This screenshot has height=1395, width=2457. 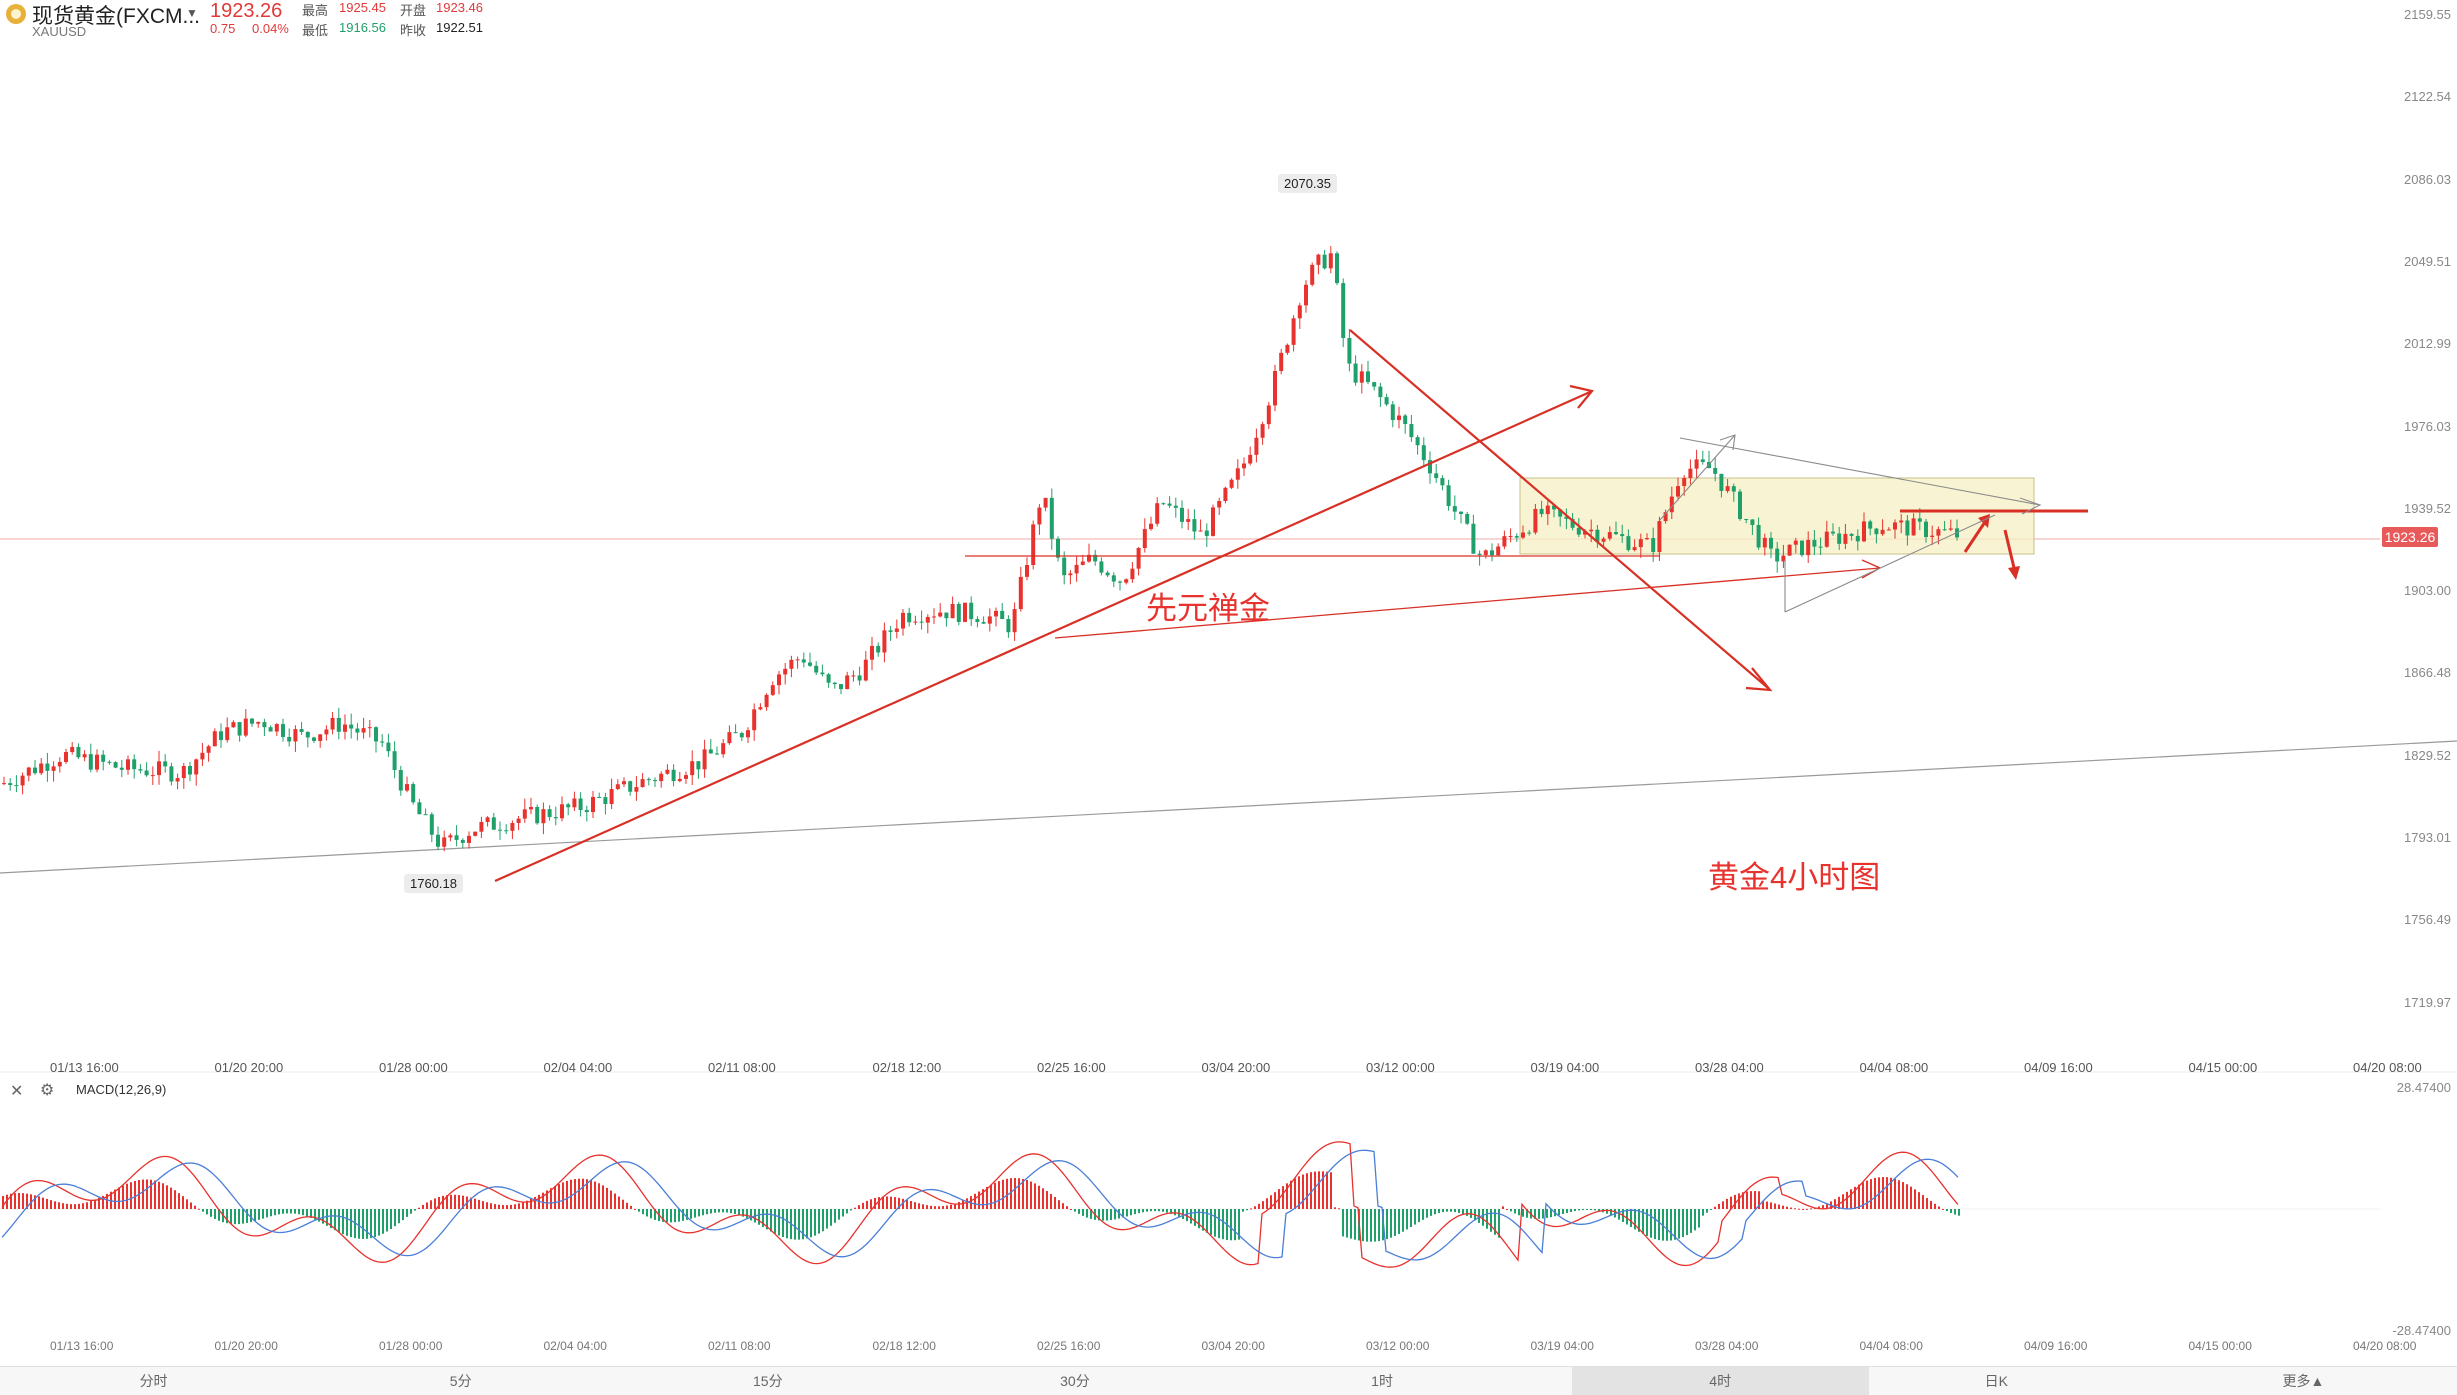 I want to click on up-arrow-head, so click(x=1984, y=521).